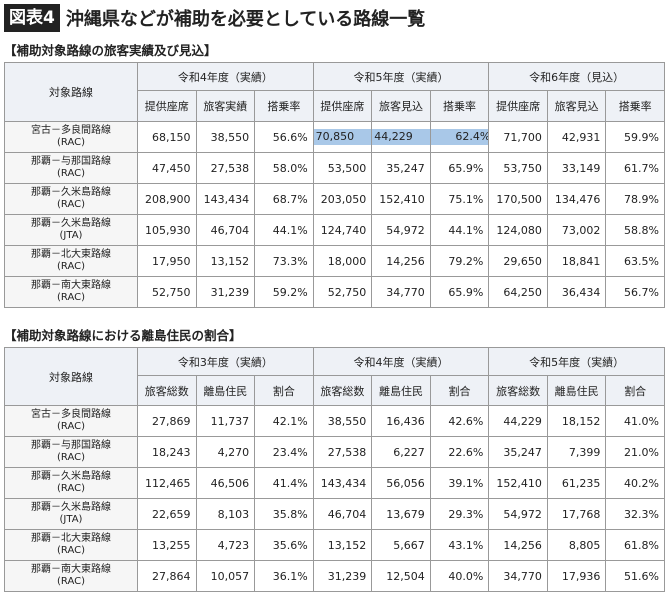 The width and height of the screenshot is (670, 594). I want to click on value-cell: 124,740, so click(342, 230).